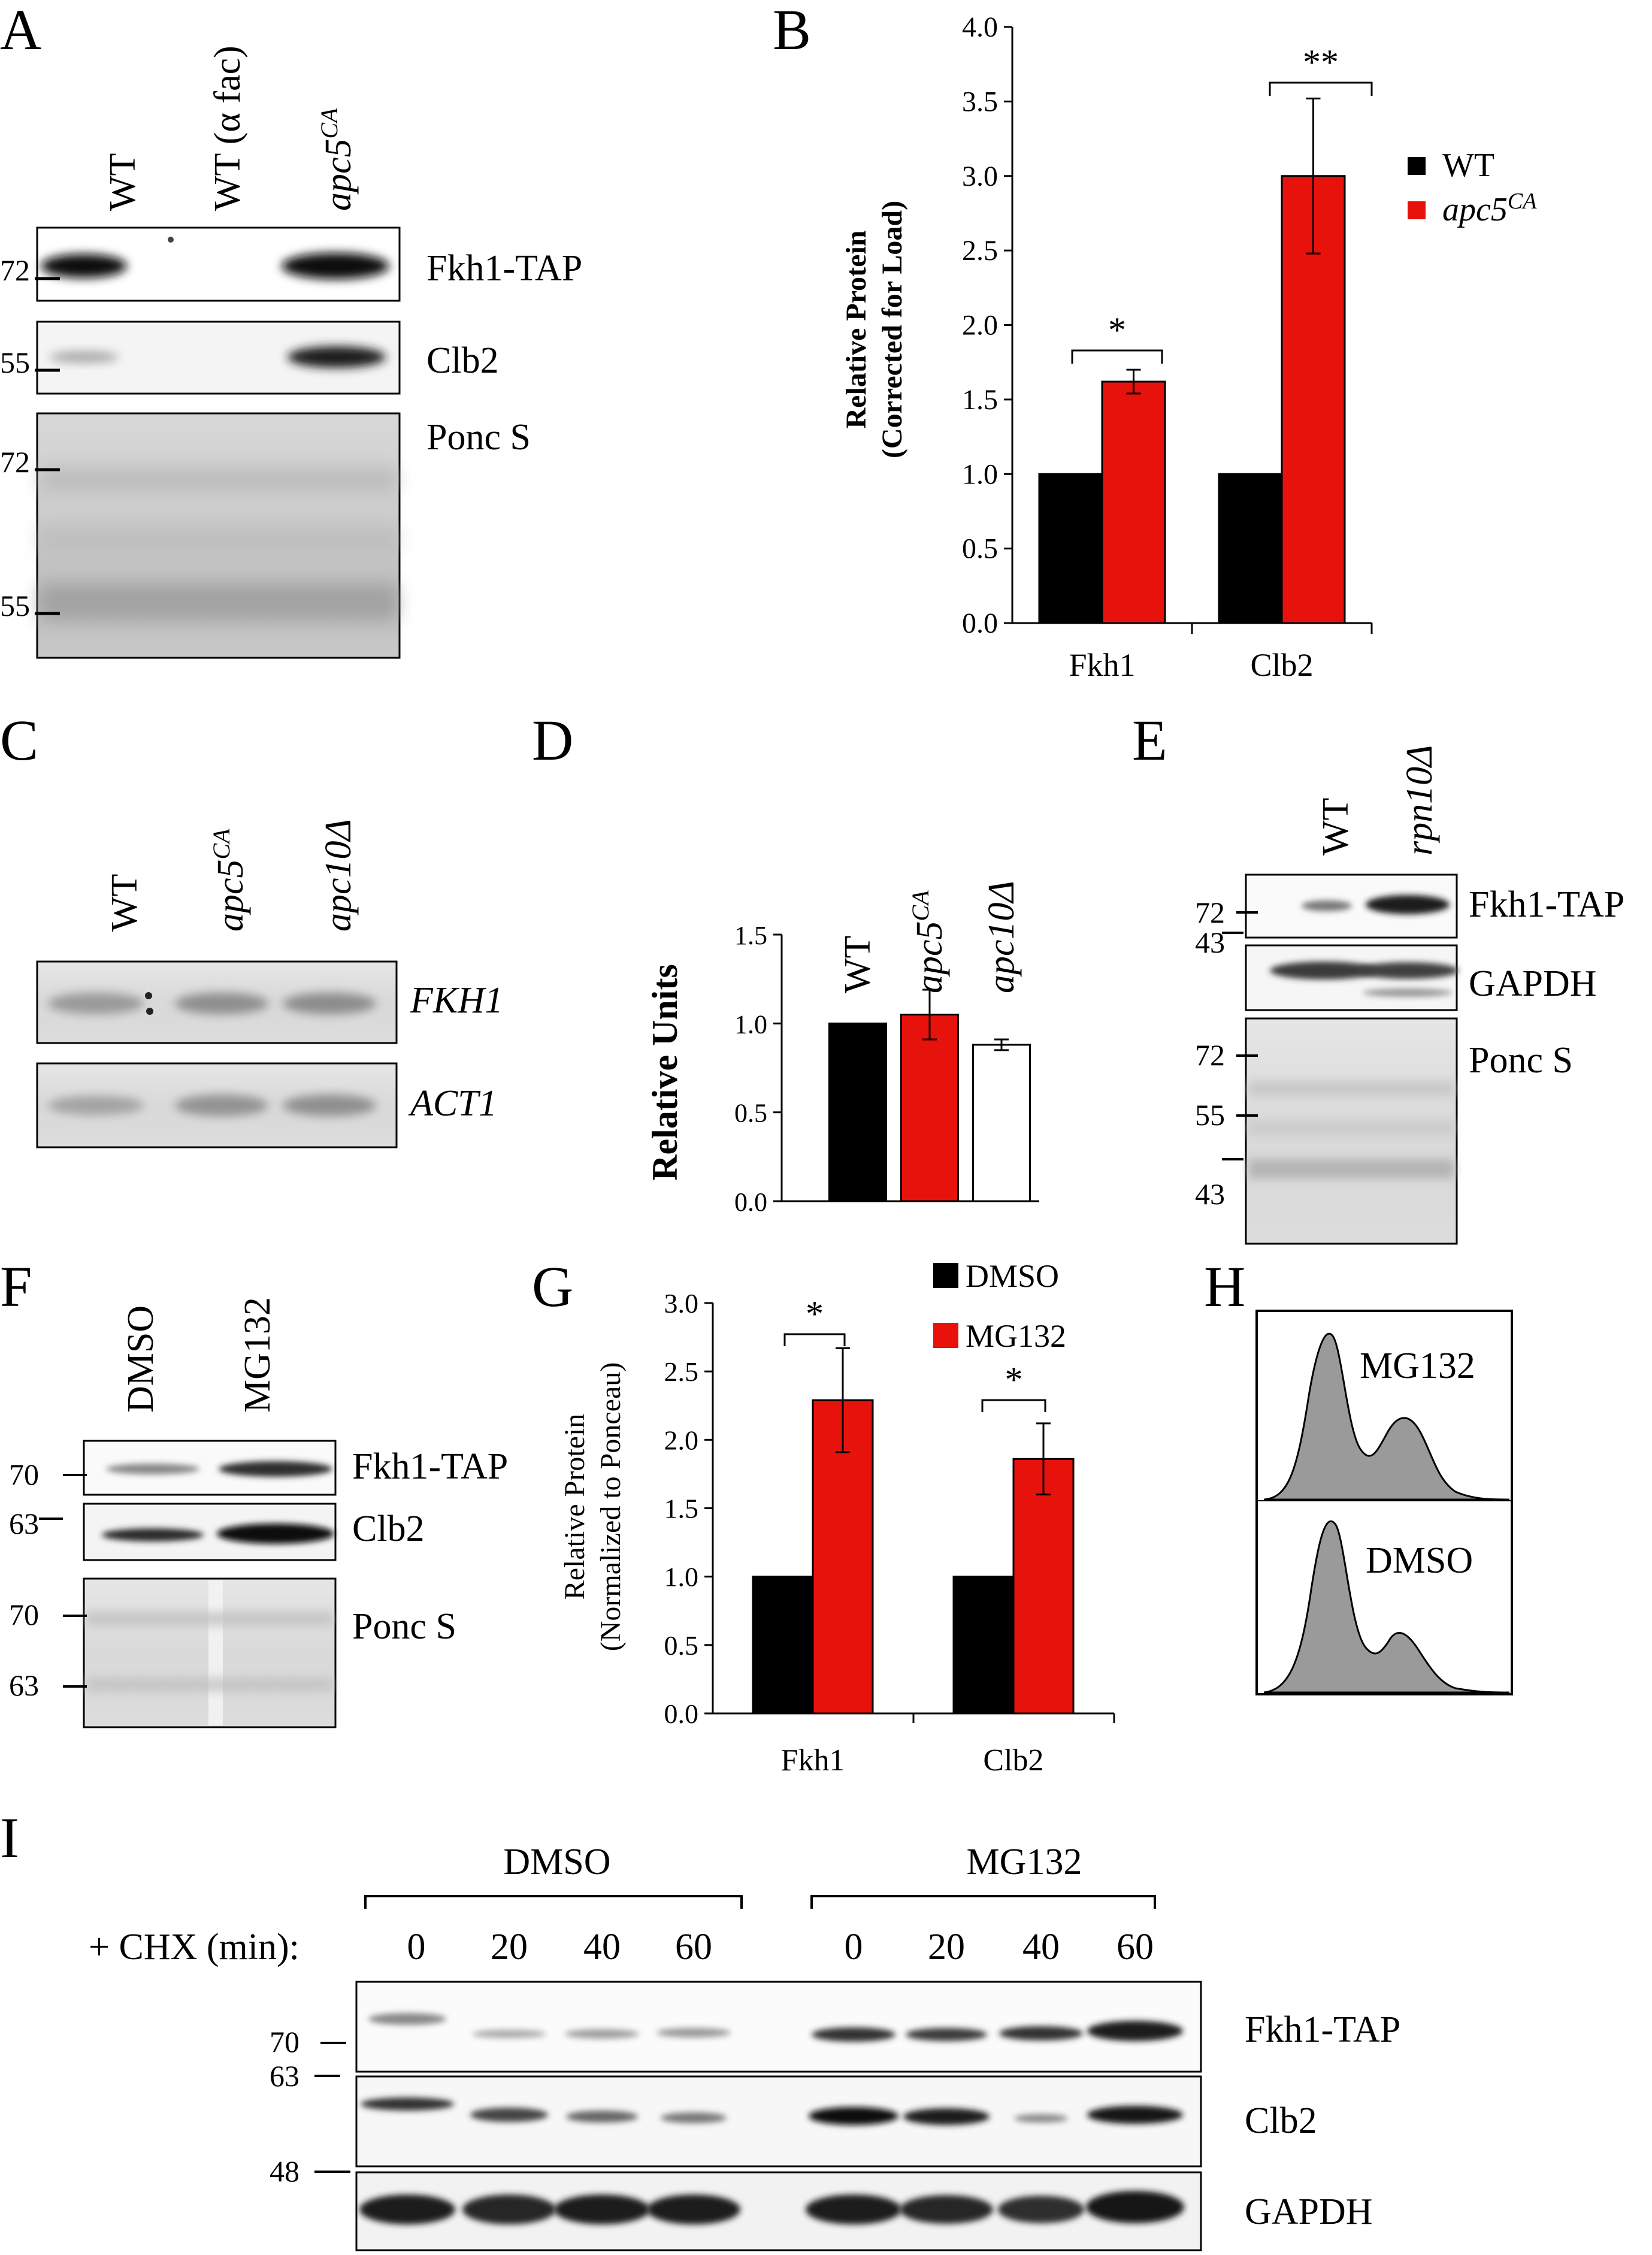 This screenshot has width=1652, height=2255. Describe the element at coordinates (16, 1287) in the screenshot. I see `panel-f-label: F` at that location.